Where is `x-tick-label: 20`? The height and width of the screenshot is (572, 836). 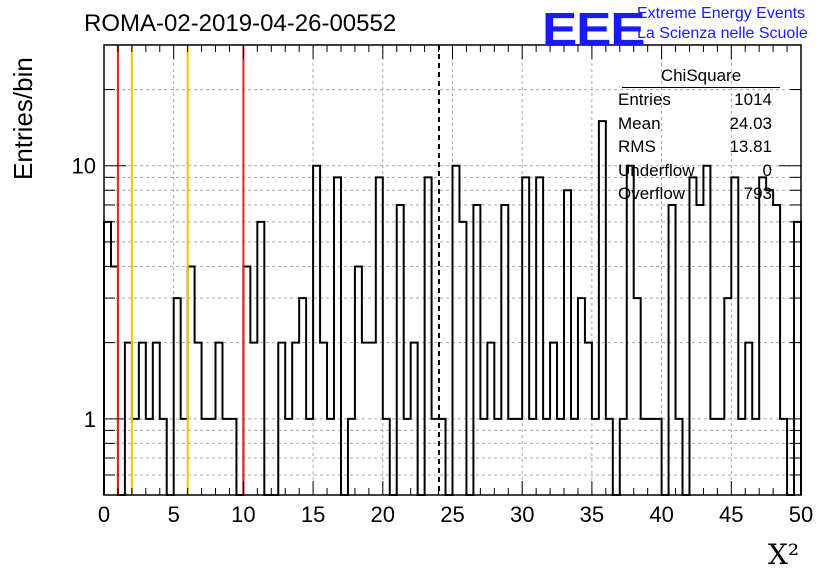
x-tick-label: 20 is located at coordinates (383, 514).